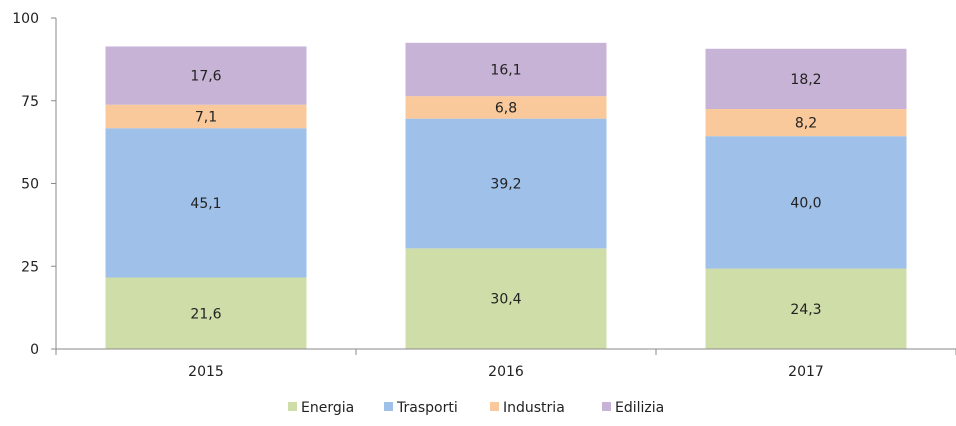  Describe the element at coordinates (30, 267) in the screenshot. I see `y-tick-label-25: 25` at that location.